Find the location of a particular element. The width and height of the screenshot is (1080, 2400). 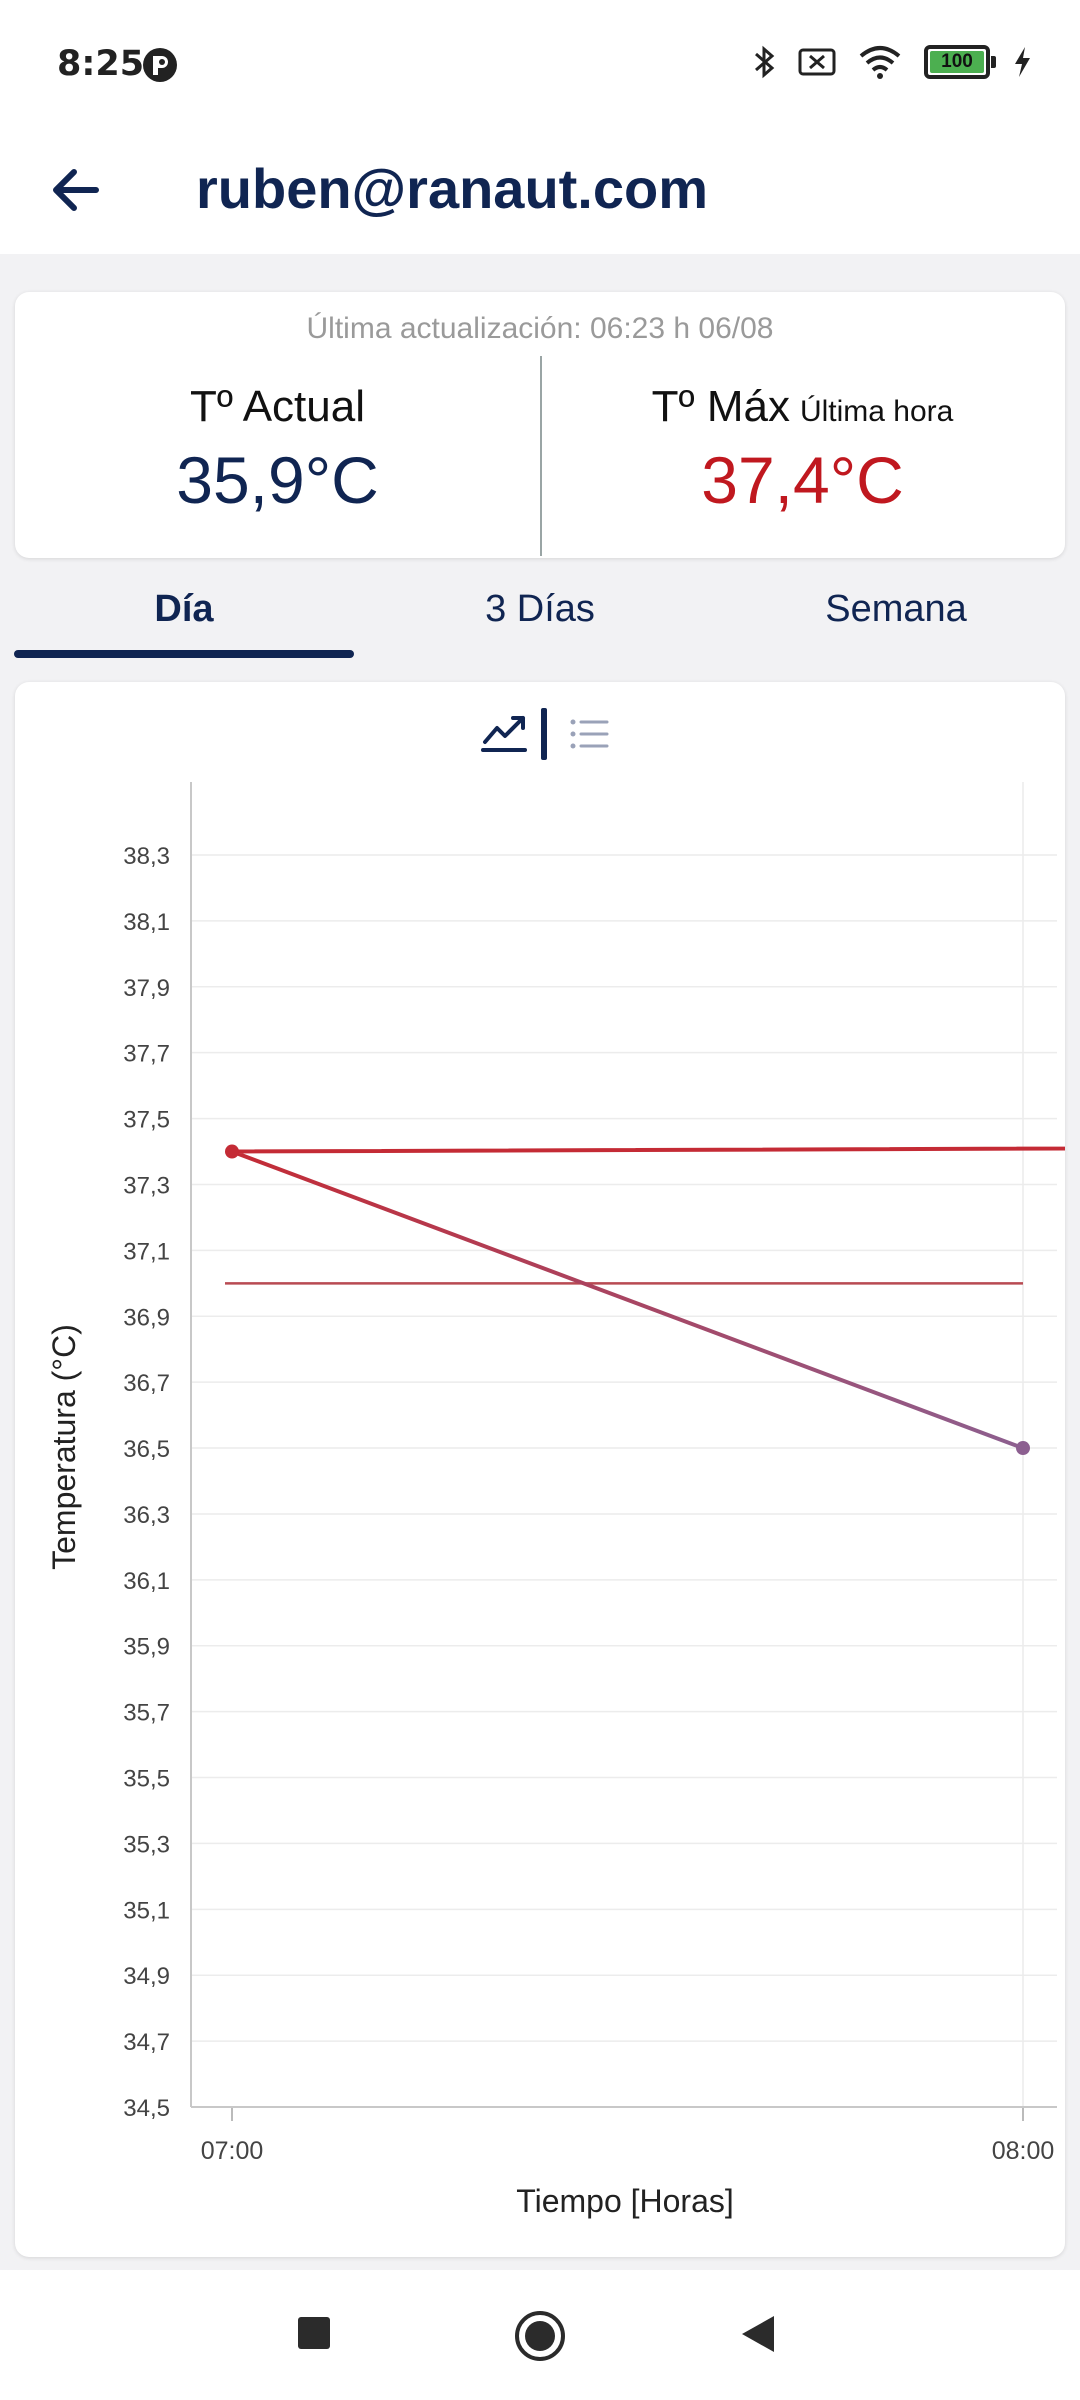

active-tab-indicator is located at coordinates (184, 654).